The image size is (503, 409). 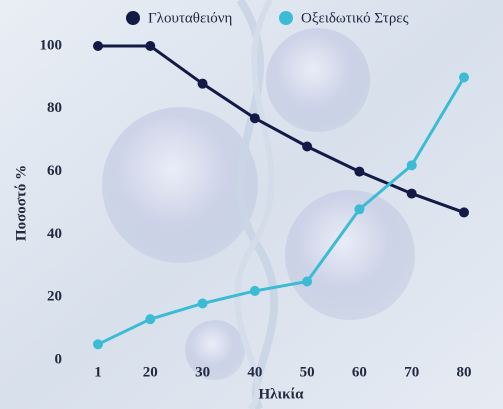 What do you see at coordinates (202, 372) in the screenshot?
I see `x-tick-label: 30` at bounding box center [202, 372].